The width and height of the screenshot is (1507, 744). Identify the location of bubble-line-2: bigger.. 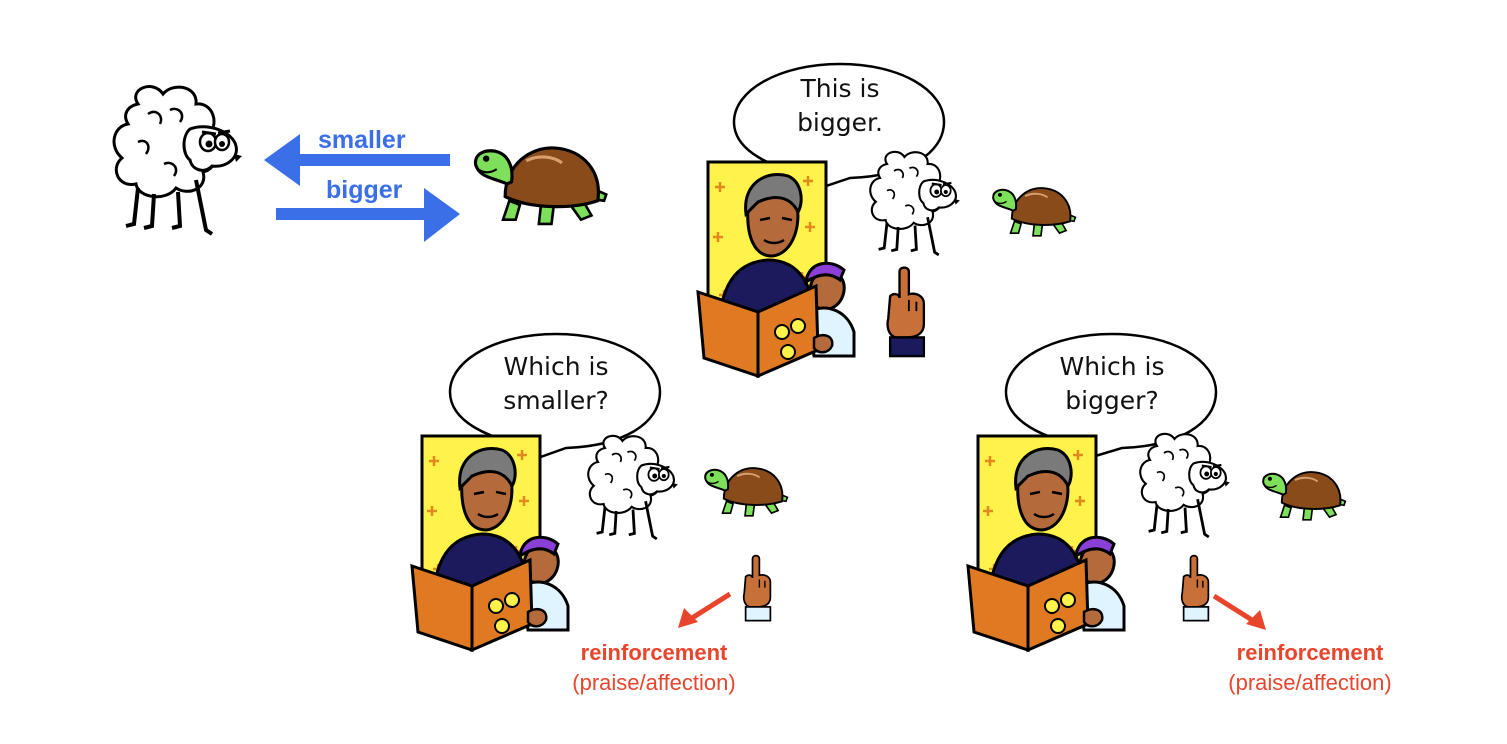
(840, 122).